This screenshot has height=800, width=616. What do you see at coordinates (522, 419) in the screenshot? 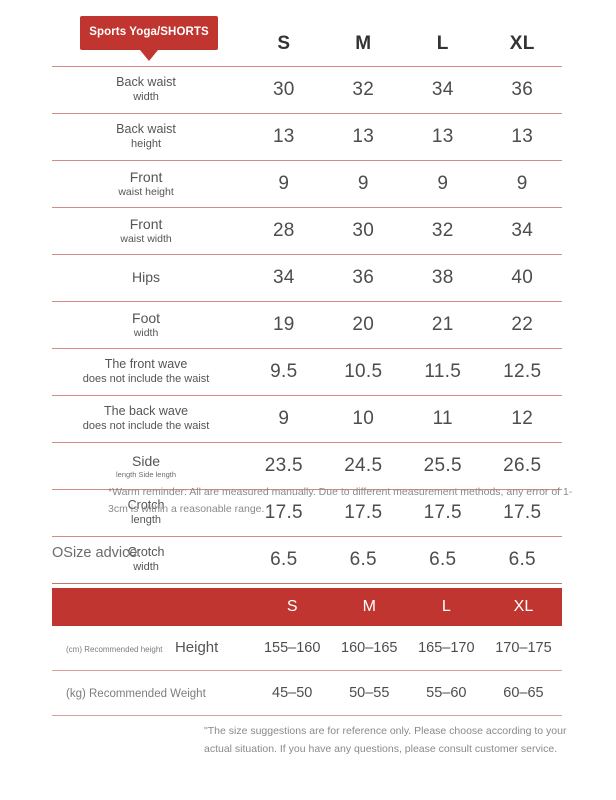
I see `cell-value: 12` at bounding box center [522, 419].